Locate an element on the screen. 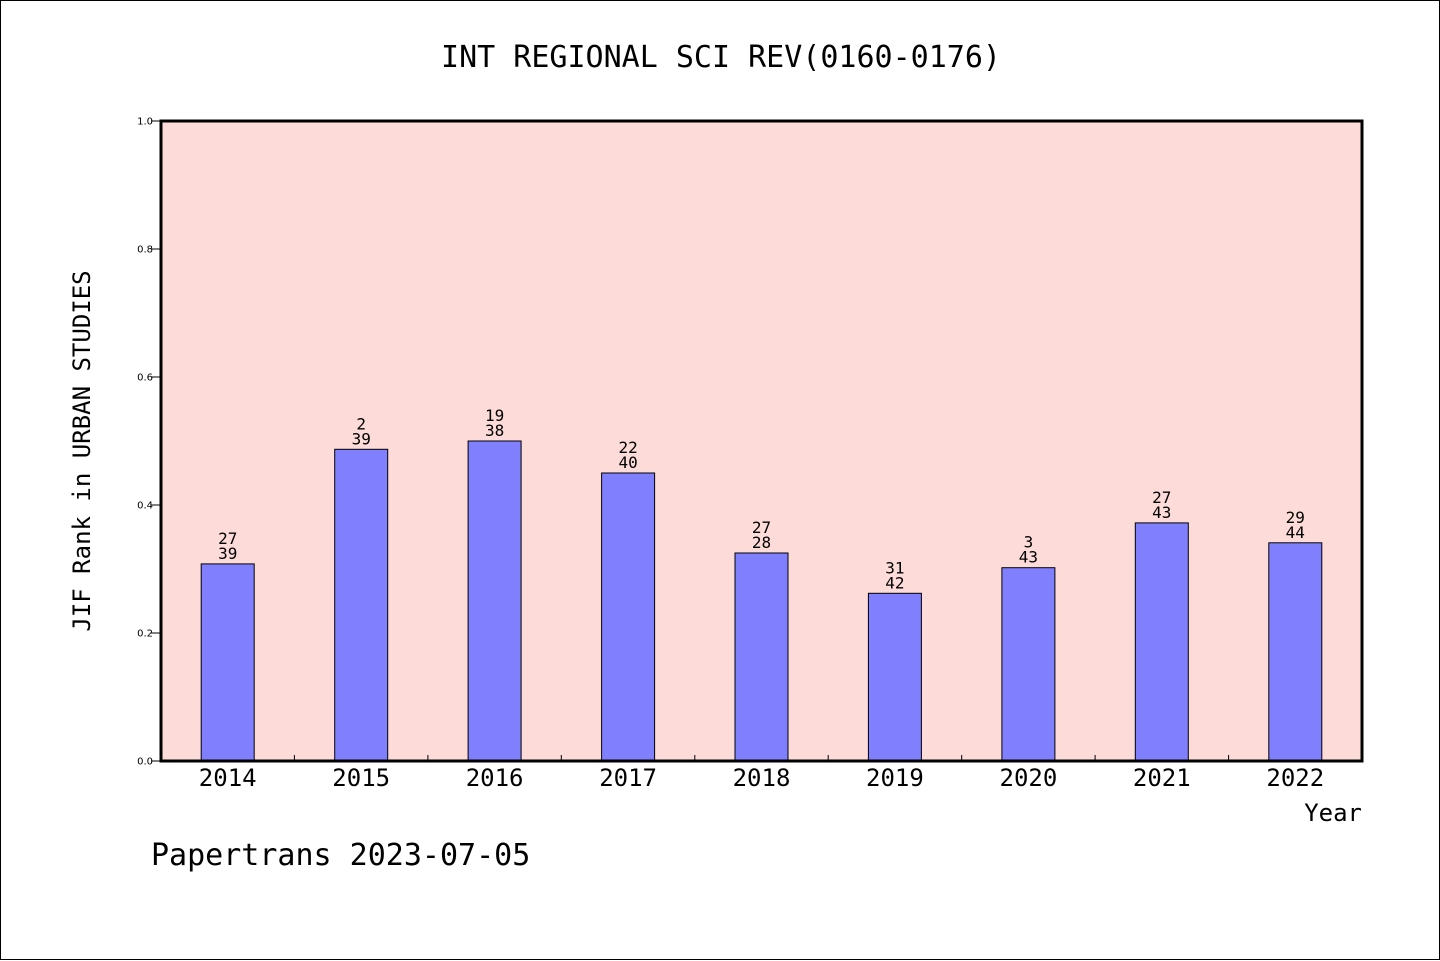  x-tick-label-2020: 2020 is located at coordinates (1029, 778).